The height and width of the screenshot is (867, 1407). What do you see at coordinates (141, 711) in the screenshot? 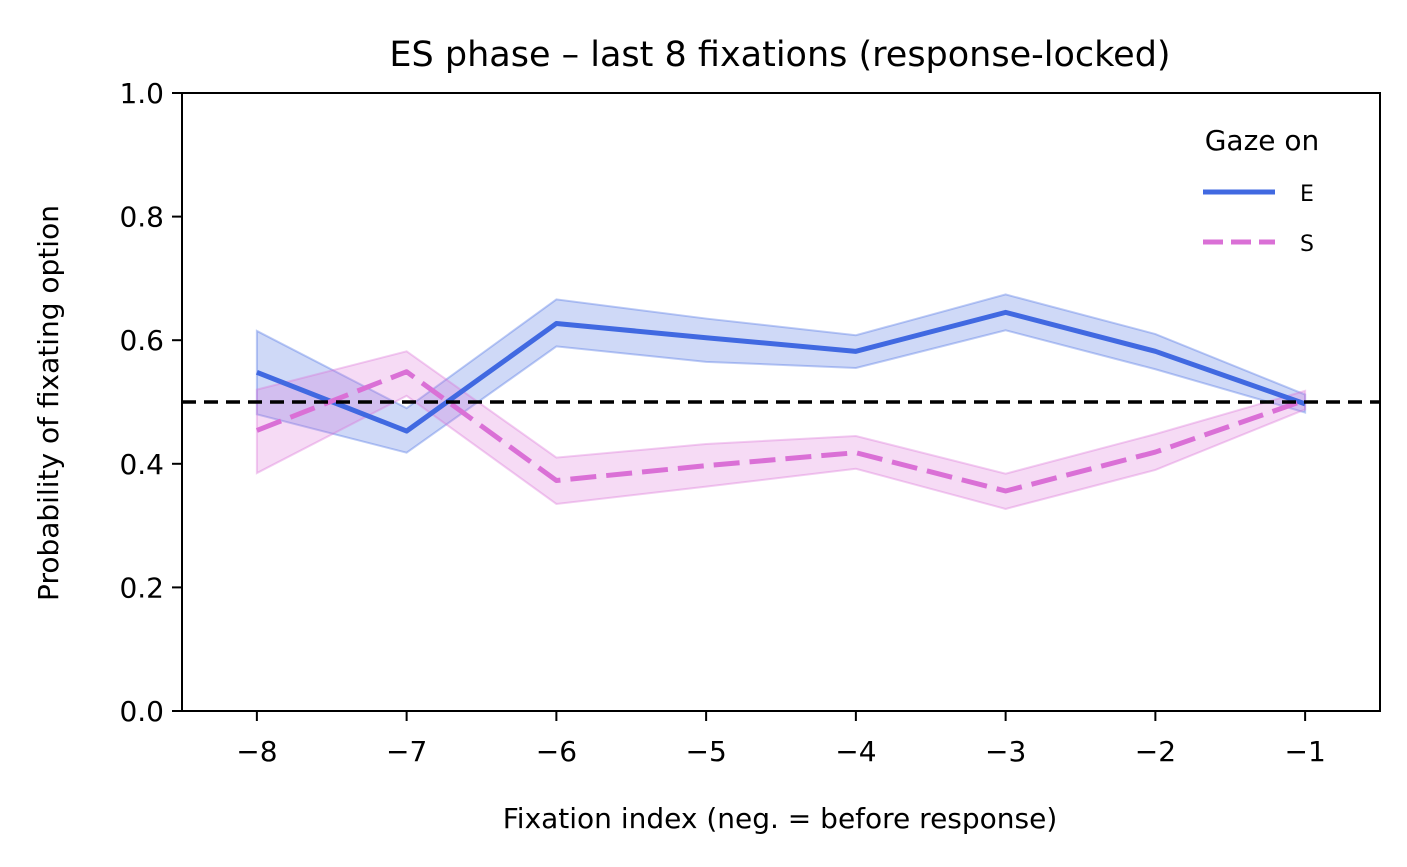
I see `y-tick-label: 0.0` at bounding box center [141, 711].